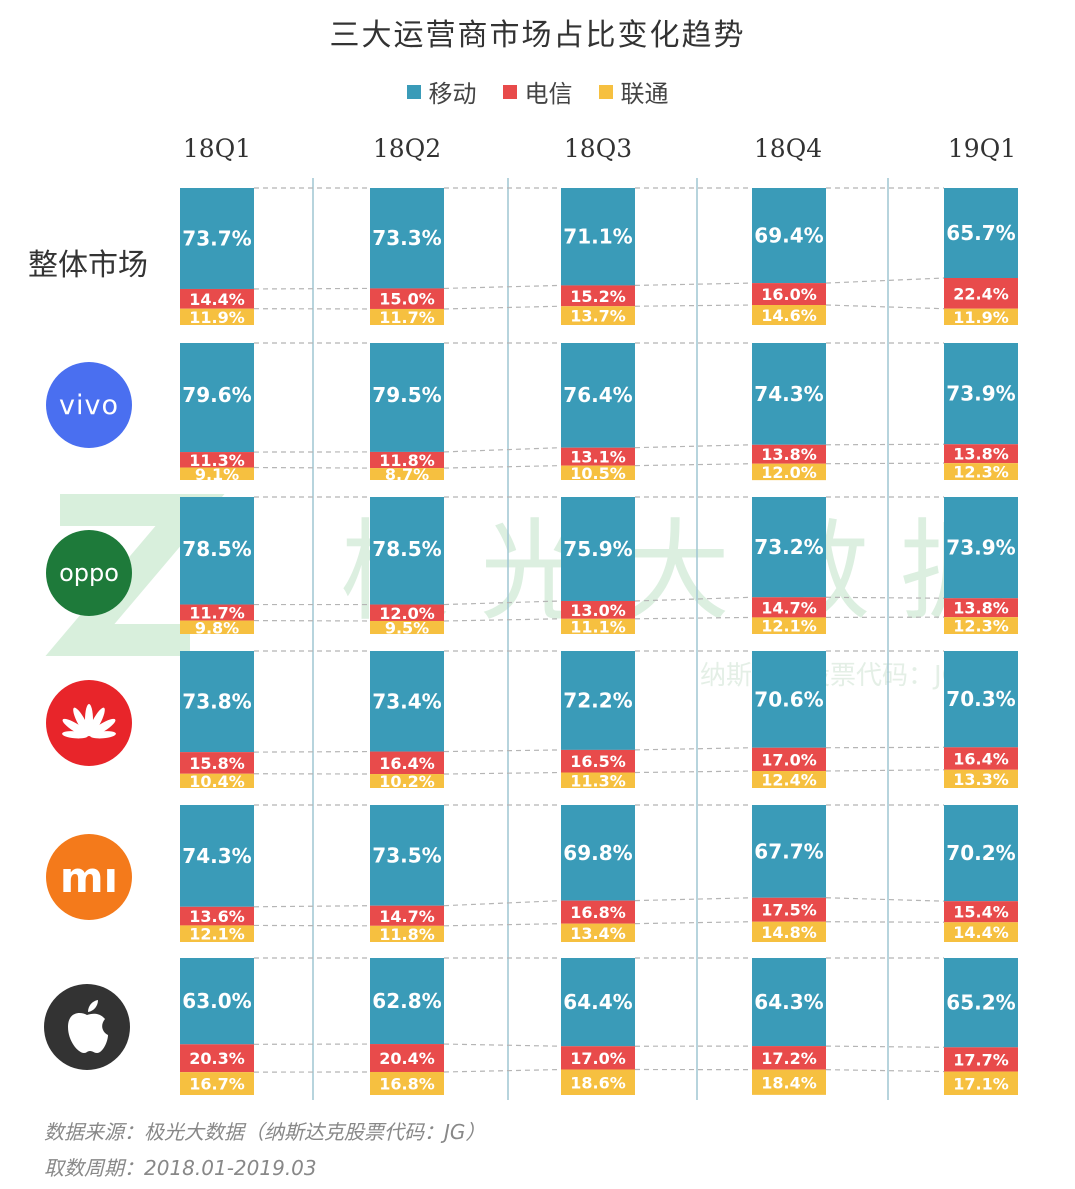 This screenshot has height=1189, width=1075. I want to click on bar-value-label: 11.1%, so click(598, 626).